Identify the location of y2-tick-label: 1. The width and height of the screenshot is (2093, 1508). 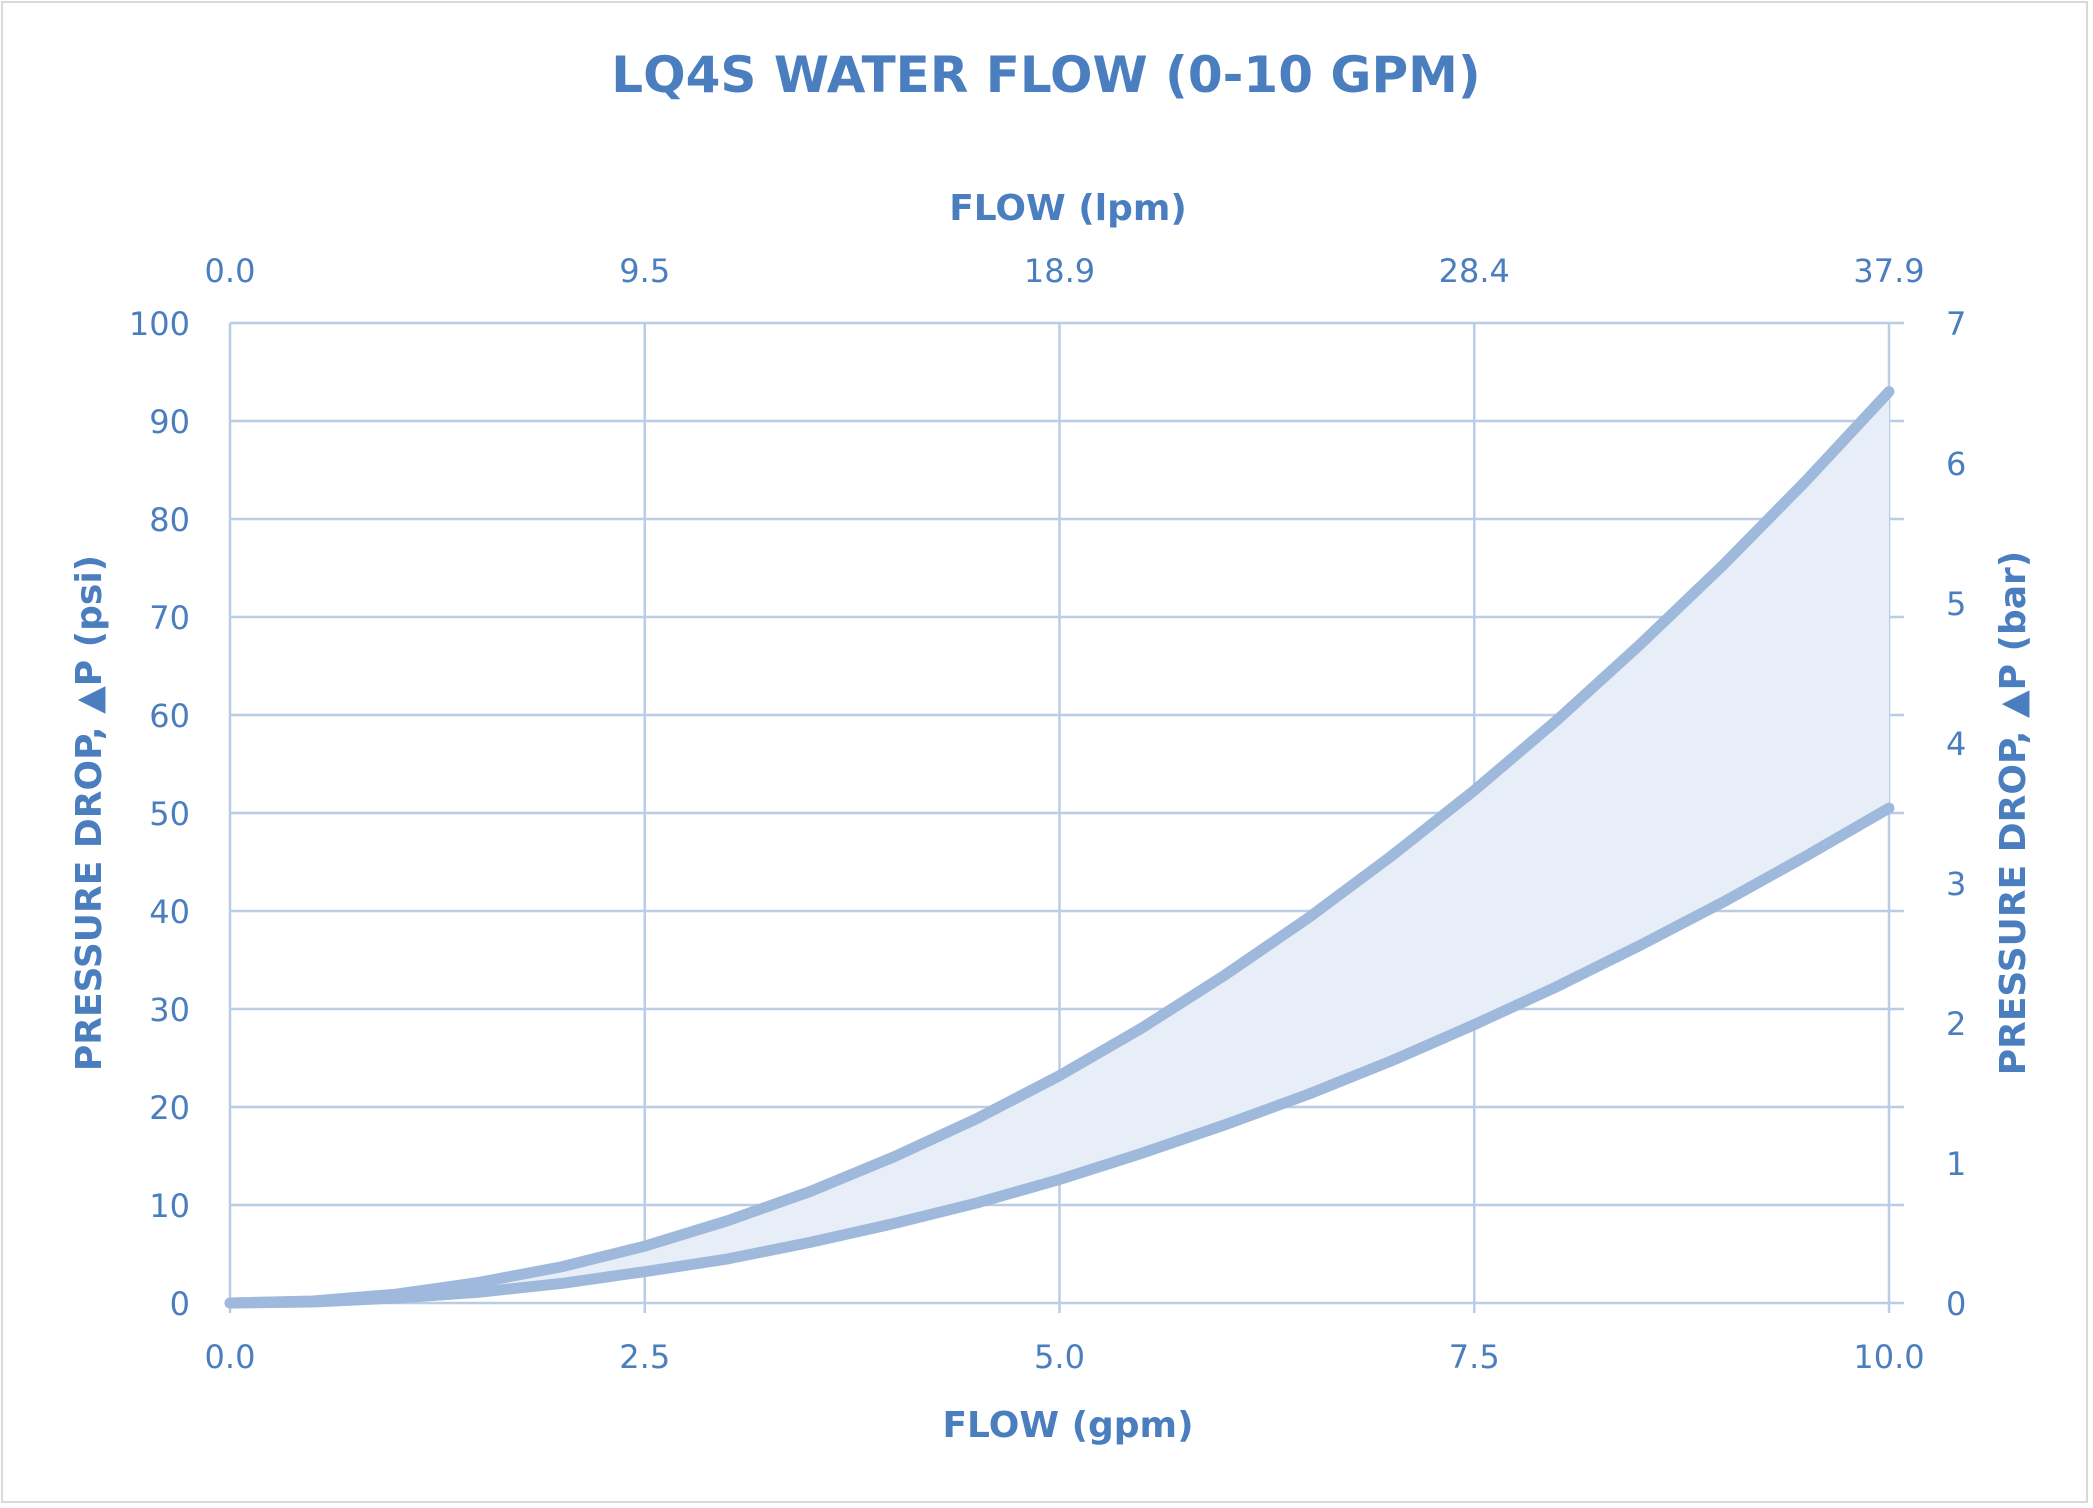
(1956, 1164).